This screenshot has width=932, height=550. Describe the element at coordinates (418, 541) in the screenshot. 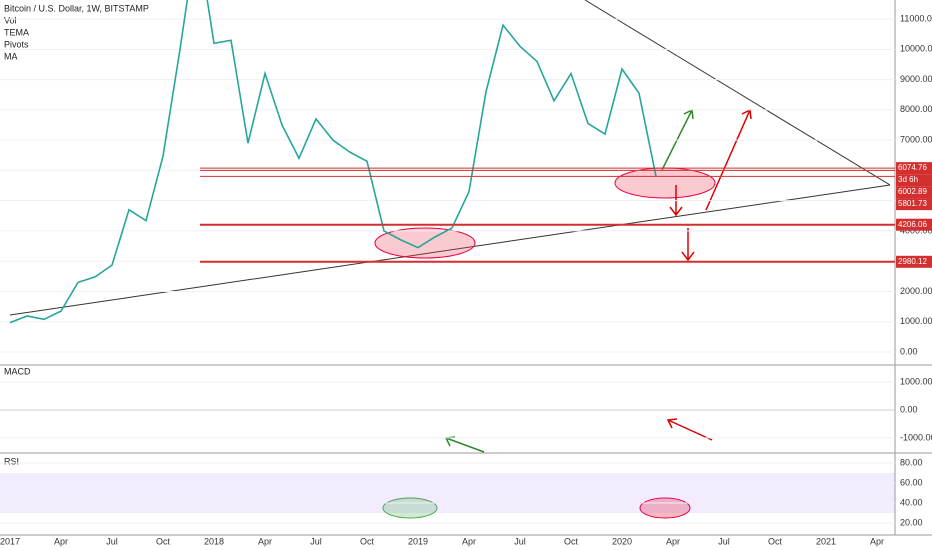

I see `x-tick-label: 2019` at that location.